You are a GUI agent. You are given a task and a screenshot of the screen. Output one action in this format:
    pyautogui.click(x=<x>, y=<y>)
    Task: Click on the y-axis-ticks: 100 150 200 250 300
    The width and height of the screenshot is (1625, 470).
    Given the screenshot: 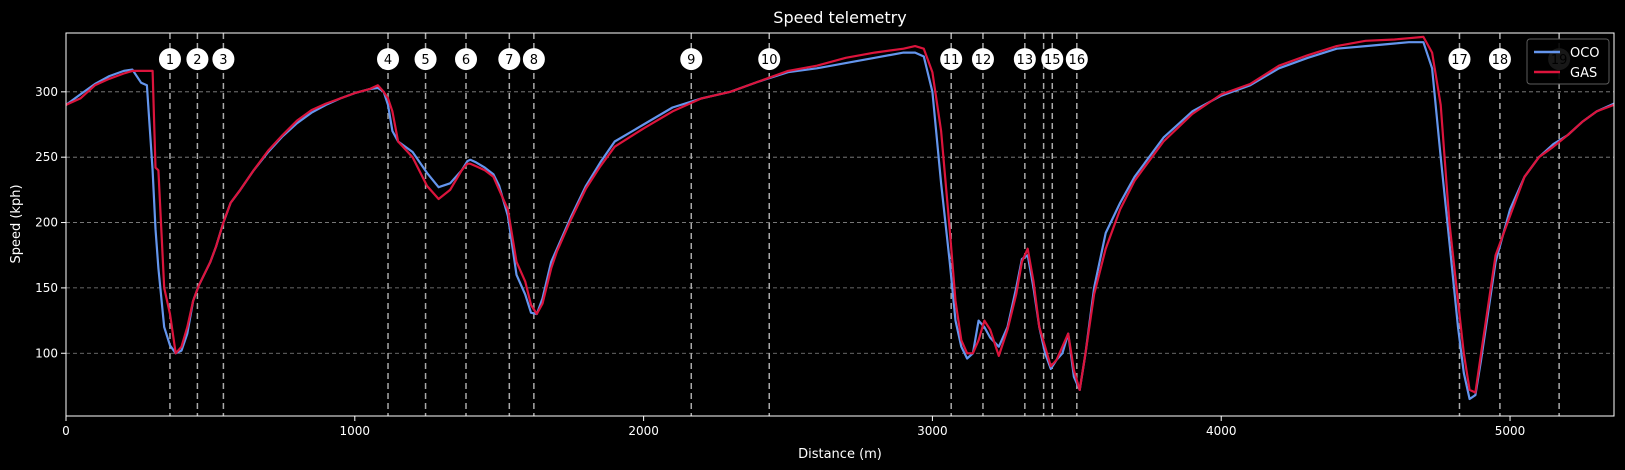 What is the action you would take?
    pyautogui.click(x=50, y=222)
    